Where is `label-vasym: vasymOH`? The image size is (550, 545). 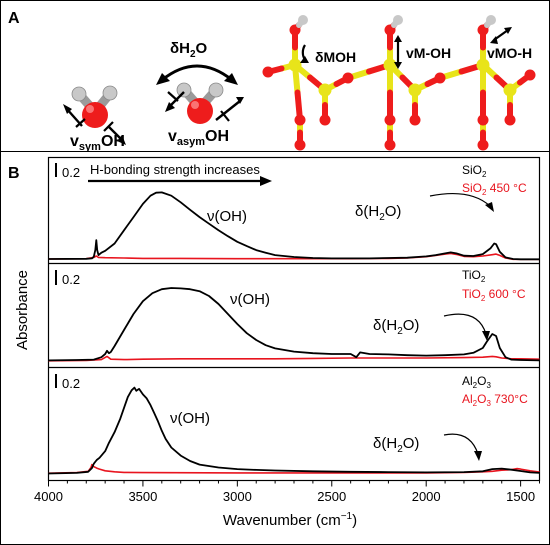
label-vasym: vasymOH is located at coordinates (198, 138).